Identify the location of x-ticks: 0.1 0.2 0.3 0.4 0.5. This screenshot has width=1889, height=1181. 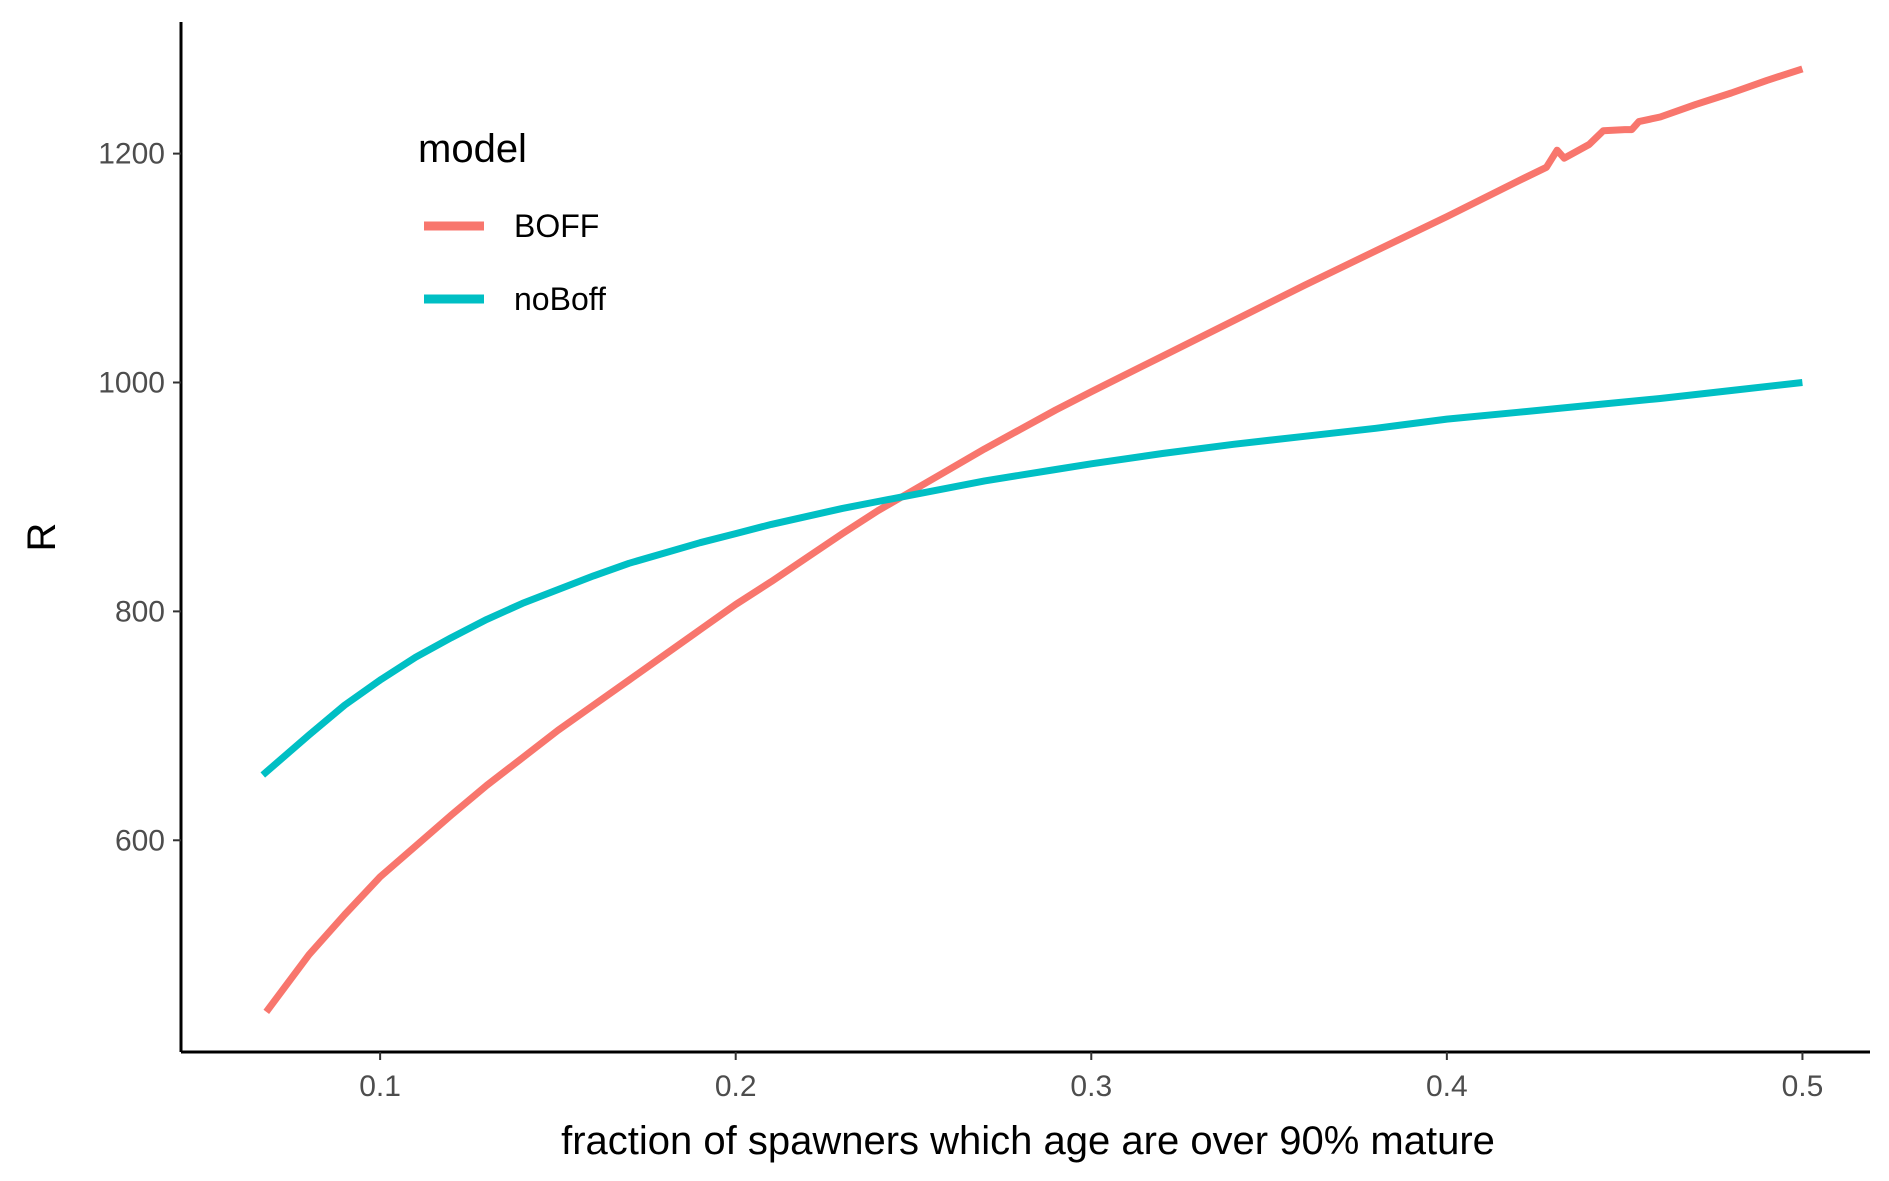
(1091, 1077).